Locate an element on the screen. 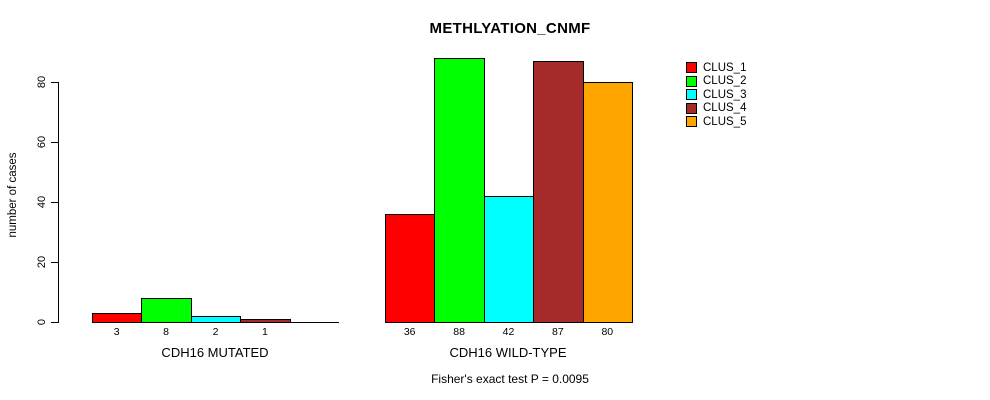 Image resolution: width=990 pixels, height=400 pixels. bar-value-label-clus_1-mutated: 3 is located at coordinates (116, 332).